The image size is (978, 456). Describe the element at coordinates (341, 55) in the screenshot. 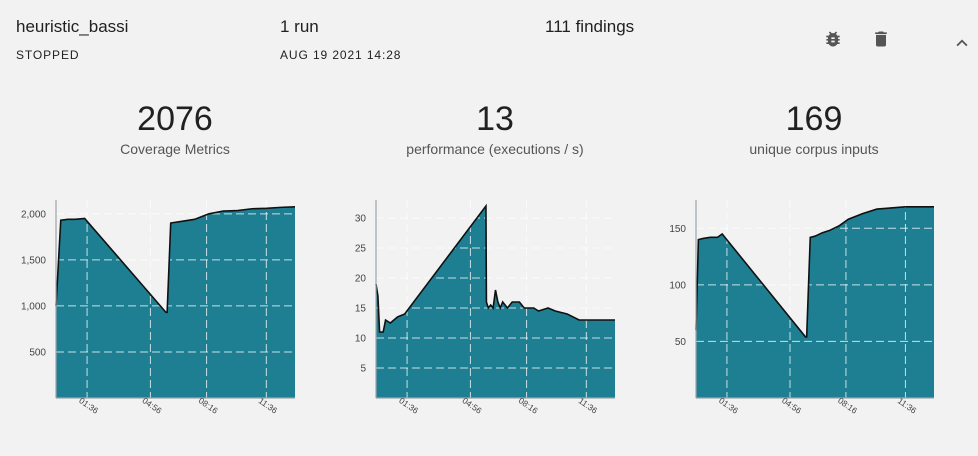

I see `run-date: AUG 19 2021 14:28` at that location.